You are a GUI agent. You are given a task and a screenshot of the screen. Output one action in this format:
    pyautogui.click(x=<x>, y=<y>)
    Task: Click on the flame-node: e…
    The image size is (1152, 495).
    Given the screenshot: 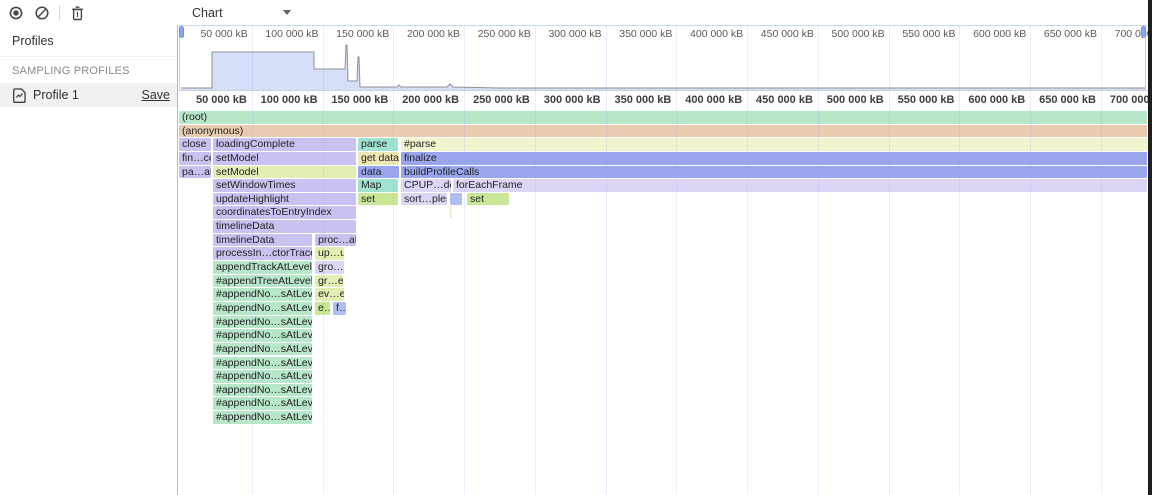 What is the action you would take?
    pyautogui.click(x=322, y=308)
    